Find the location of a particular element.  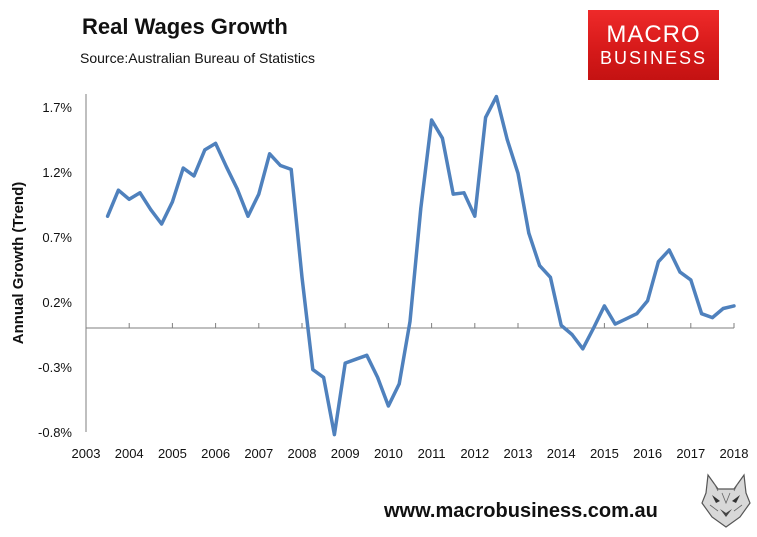

y-axis-label: Annual Growth (Trend) is located at coordinates (18, 263).